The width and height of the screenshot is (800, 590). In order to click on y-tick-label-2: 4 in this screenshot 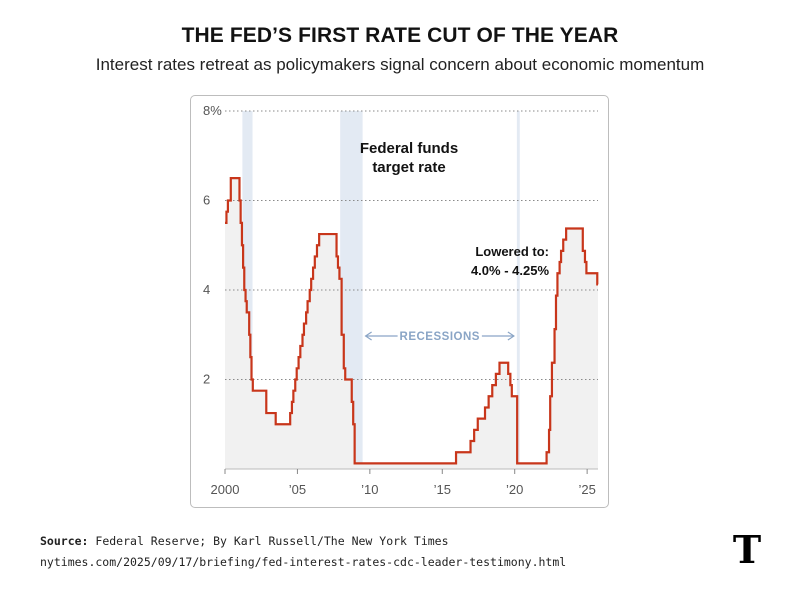, I will do `click(206, 289)`.